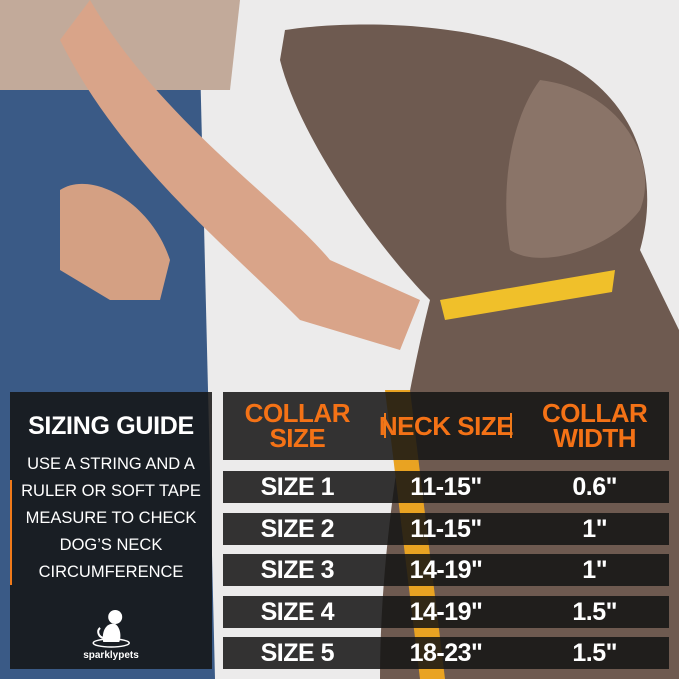 The image size is (679, 679). What do you see at coordinates (594, 486) in the screenshot?
I see `cell-collar-width: 0.6"` at bounding box center [594, 486].